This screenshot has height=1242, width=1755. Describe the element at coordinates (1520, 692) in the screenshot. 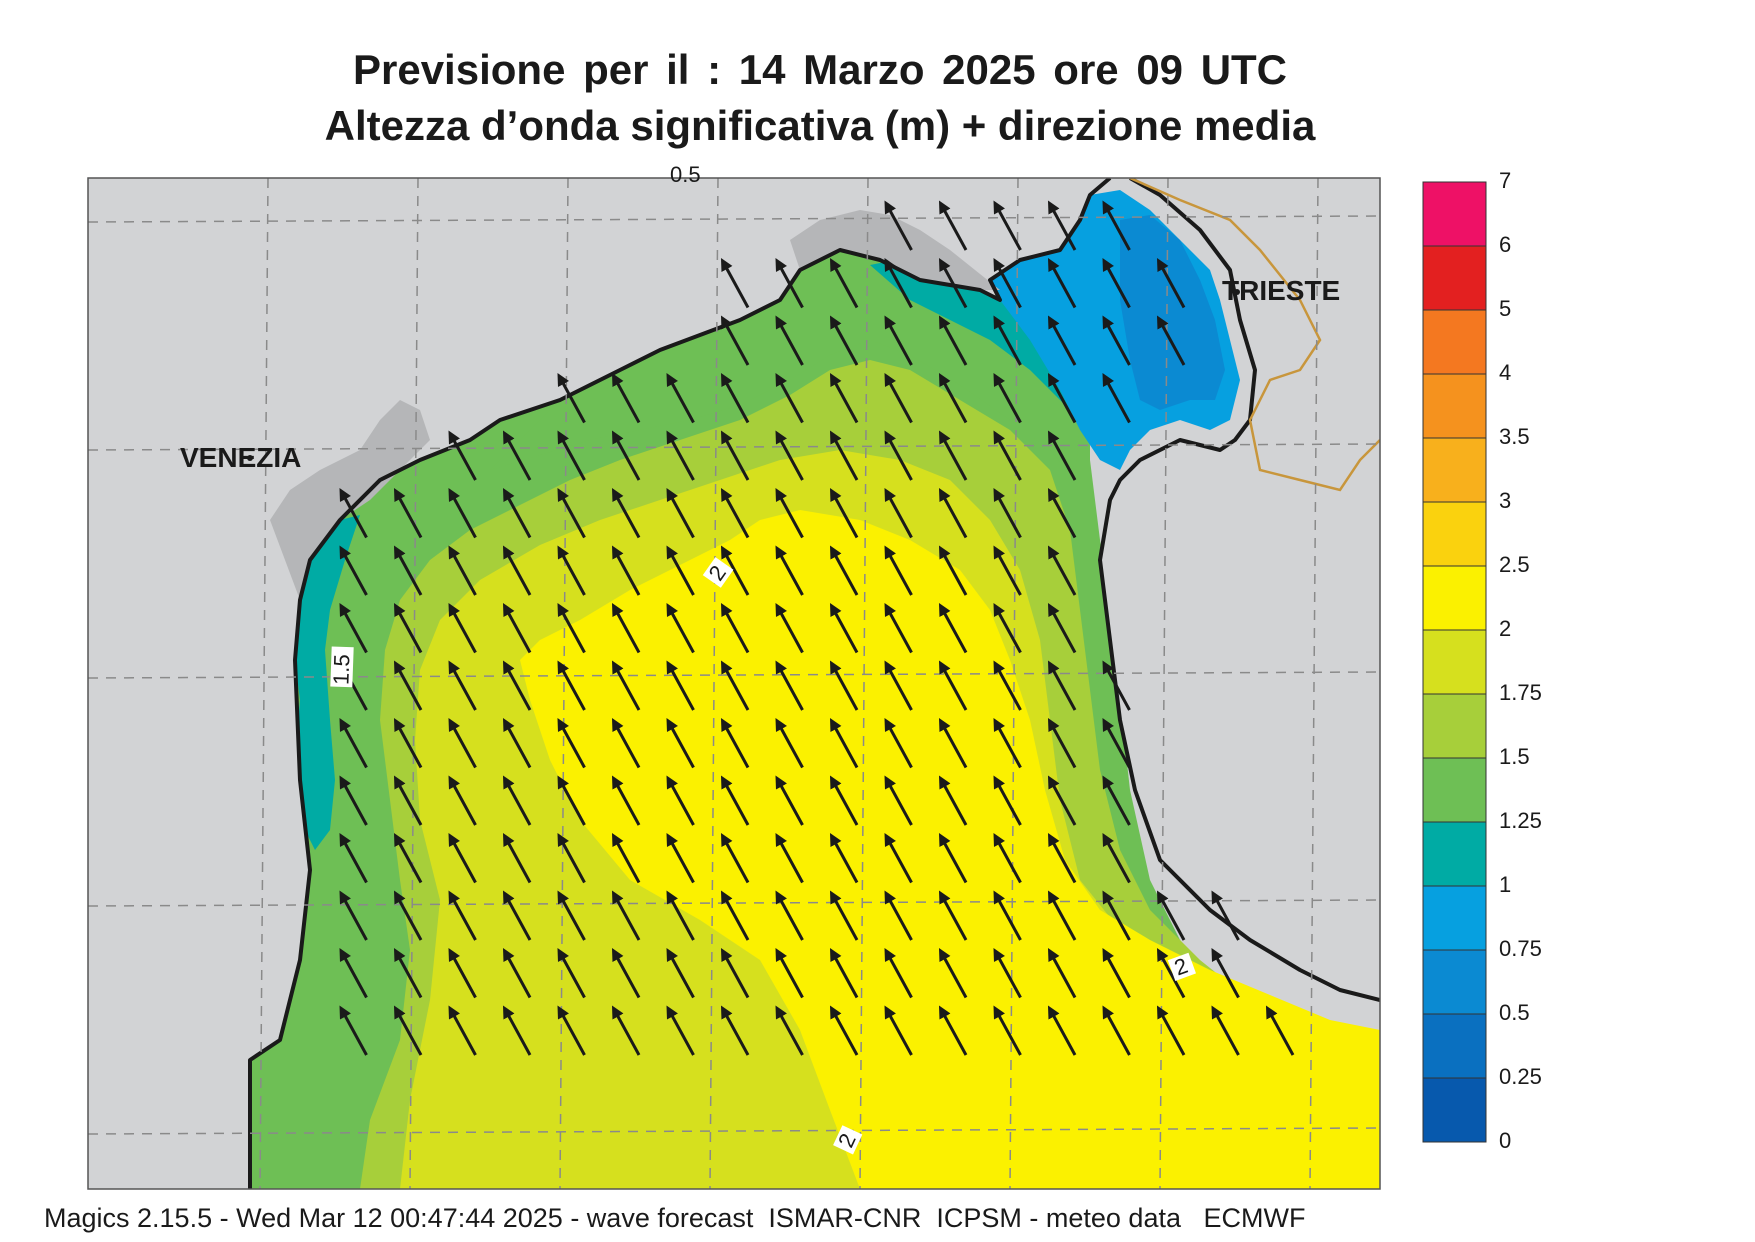

I see `legend-level-label: 1.75` at that location.